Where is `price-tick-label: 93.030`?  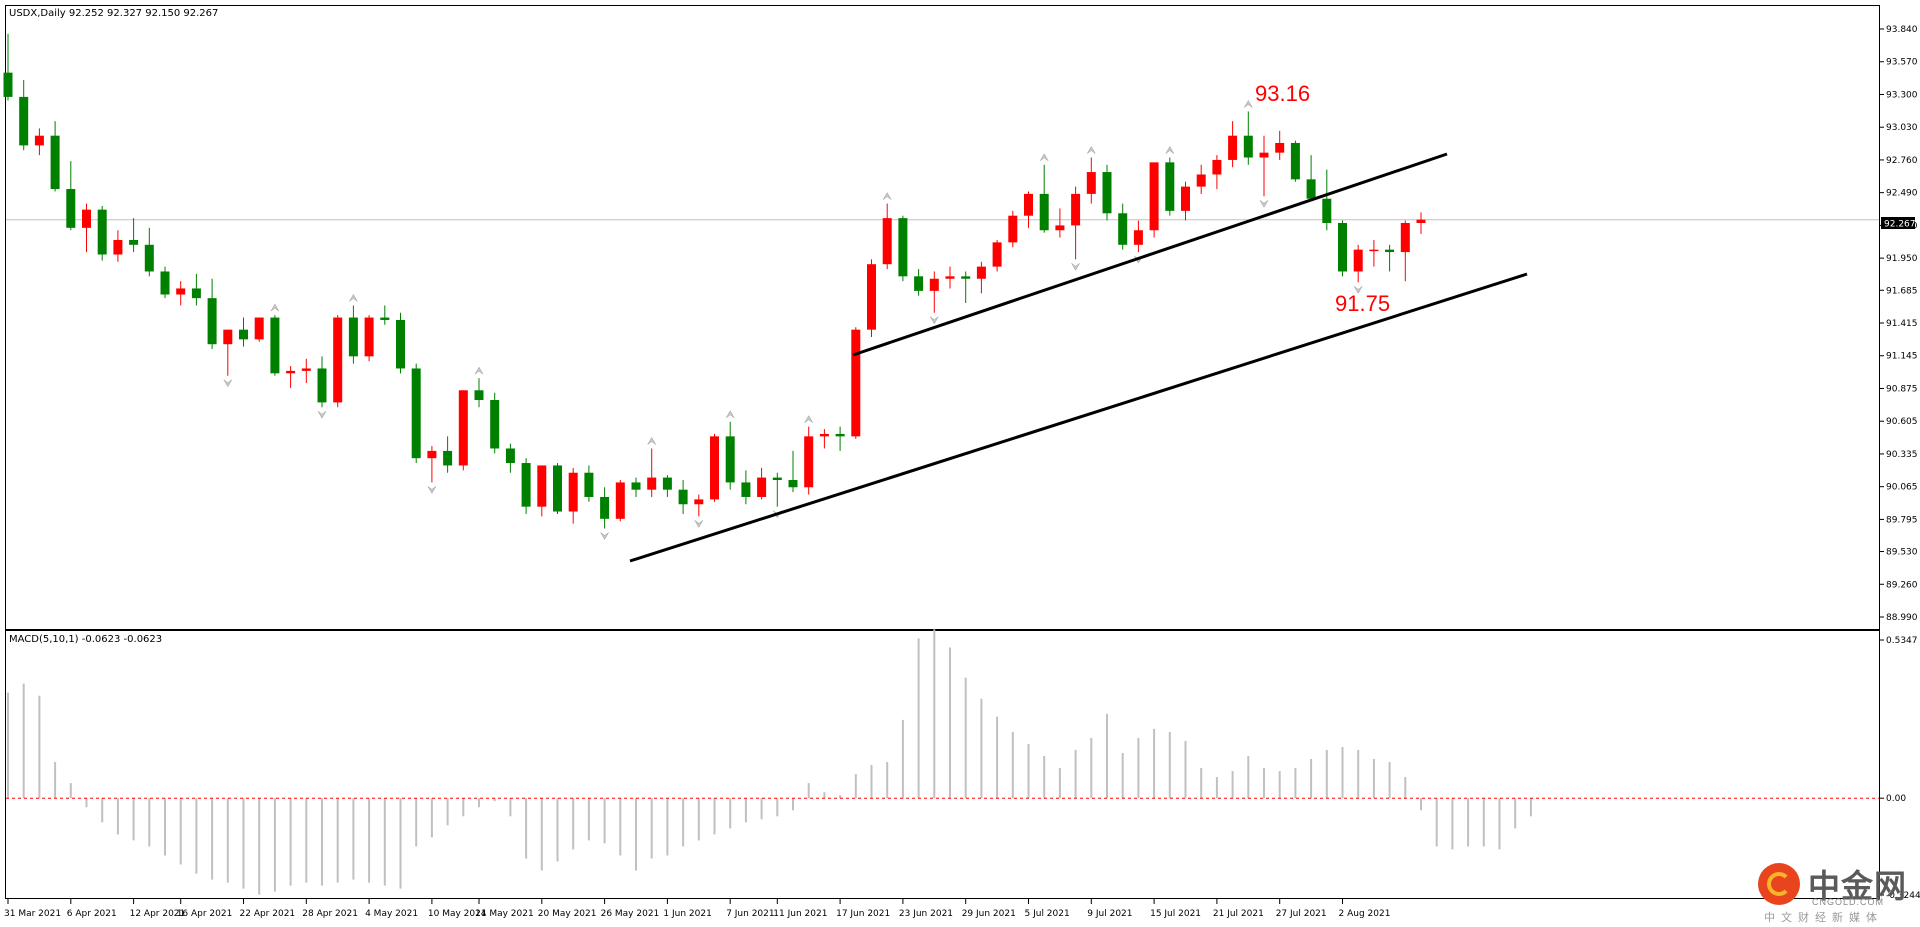 price-tick-label: 93.030 is located at coordinates (1902, 128).